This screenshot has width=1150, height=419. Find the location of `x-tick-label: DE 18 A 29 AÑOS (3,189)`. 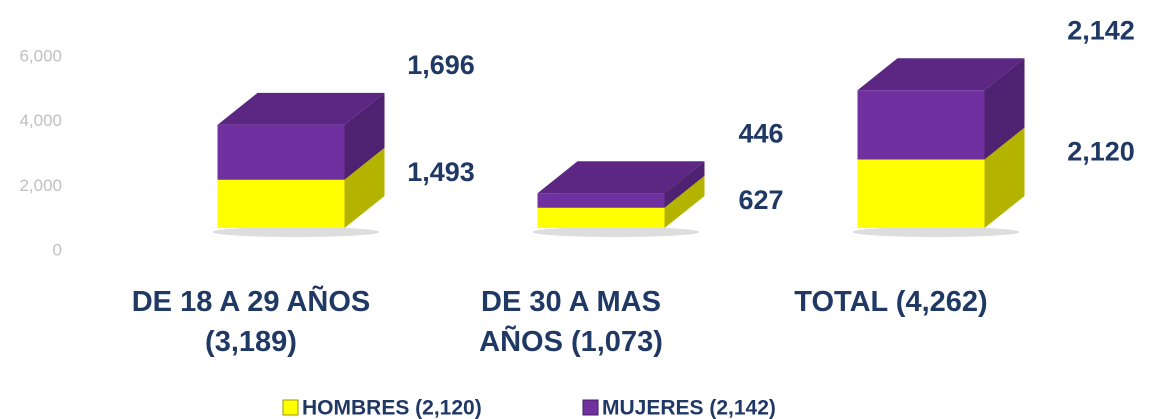

x-tick-label: DE 18 A 29 AÑOS (3,189) is located at coordinates (251, 322).